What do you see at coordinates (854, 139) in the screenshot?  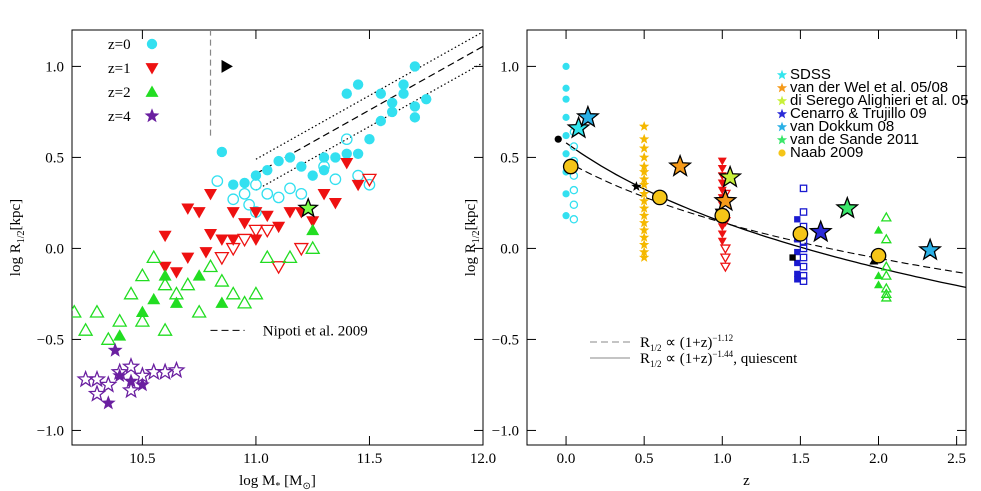 I see `legend-label: van de Sande 2011` at bounding box center [854, 139].